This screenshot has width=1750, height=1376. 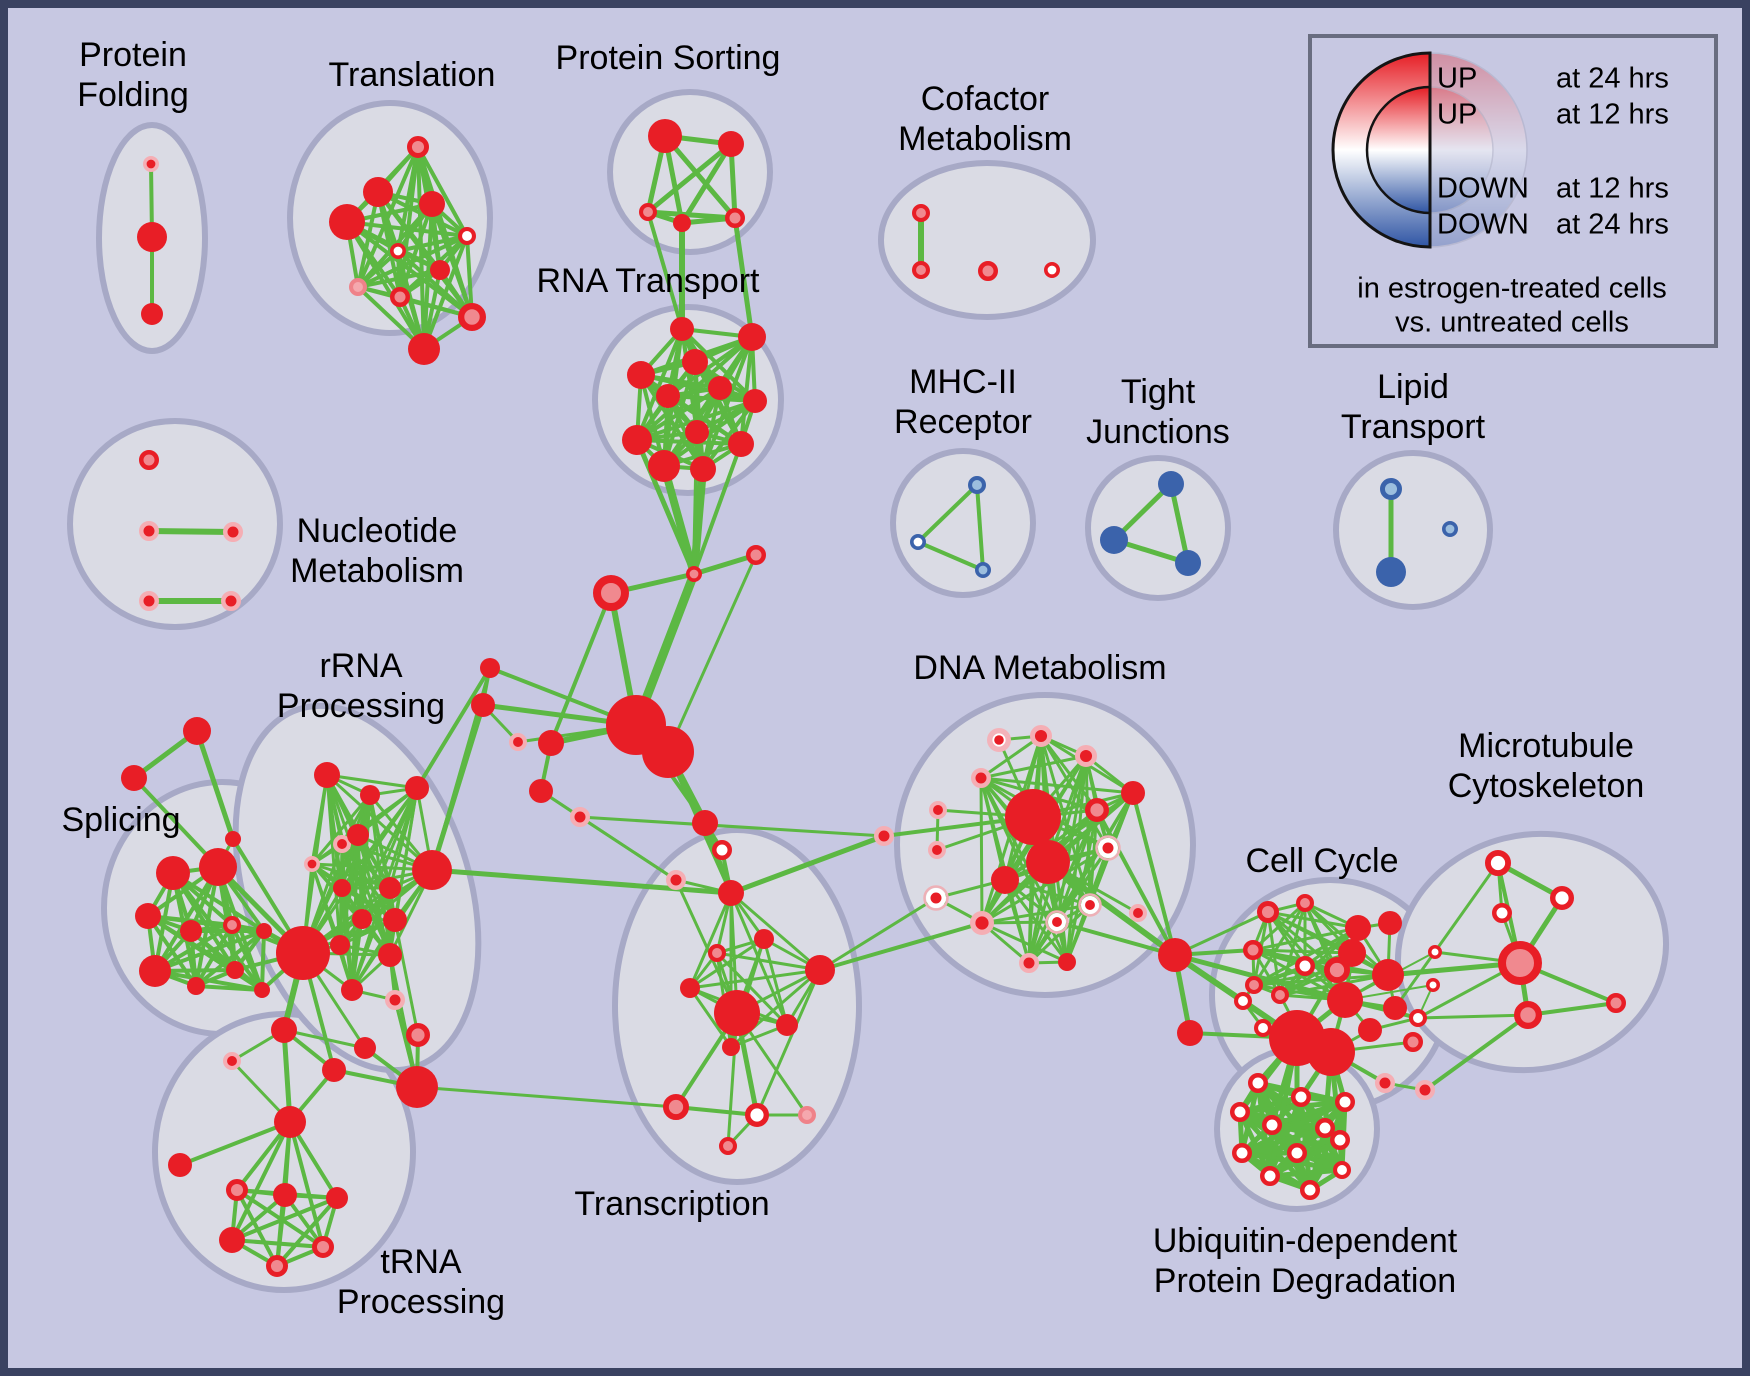 What do you see at coordinates (682, 223) in the screenshot?
I see `node-ps3` at bounding box center [682, 223].